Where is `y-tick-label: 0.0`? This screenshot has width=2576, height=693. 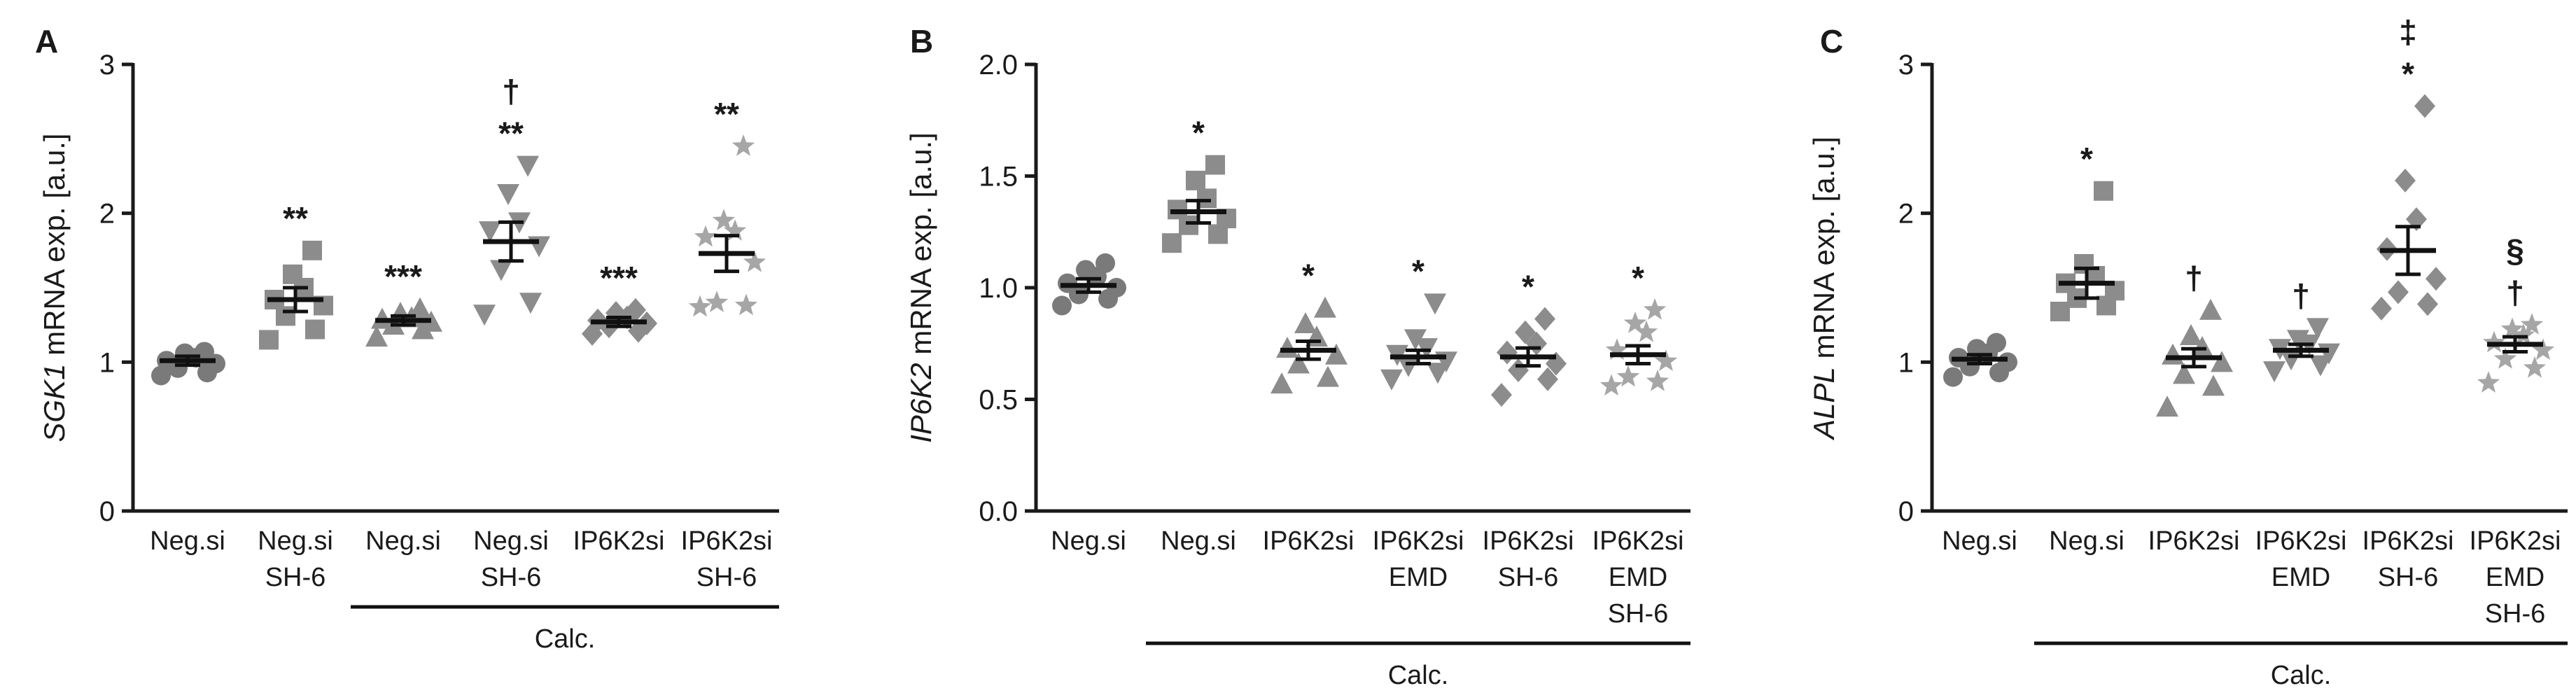 y-tick-label: 0.0 is located at coordinates (998, 511).